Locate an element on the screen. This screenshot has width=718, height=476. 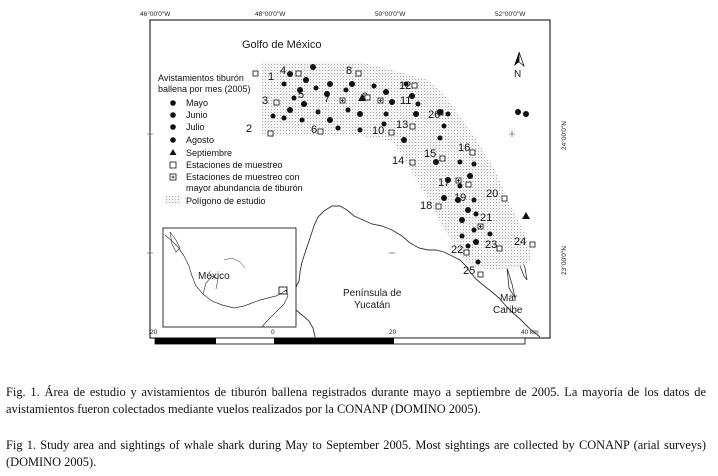
station-label: 23 is located at coordinates (491, 245).